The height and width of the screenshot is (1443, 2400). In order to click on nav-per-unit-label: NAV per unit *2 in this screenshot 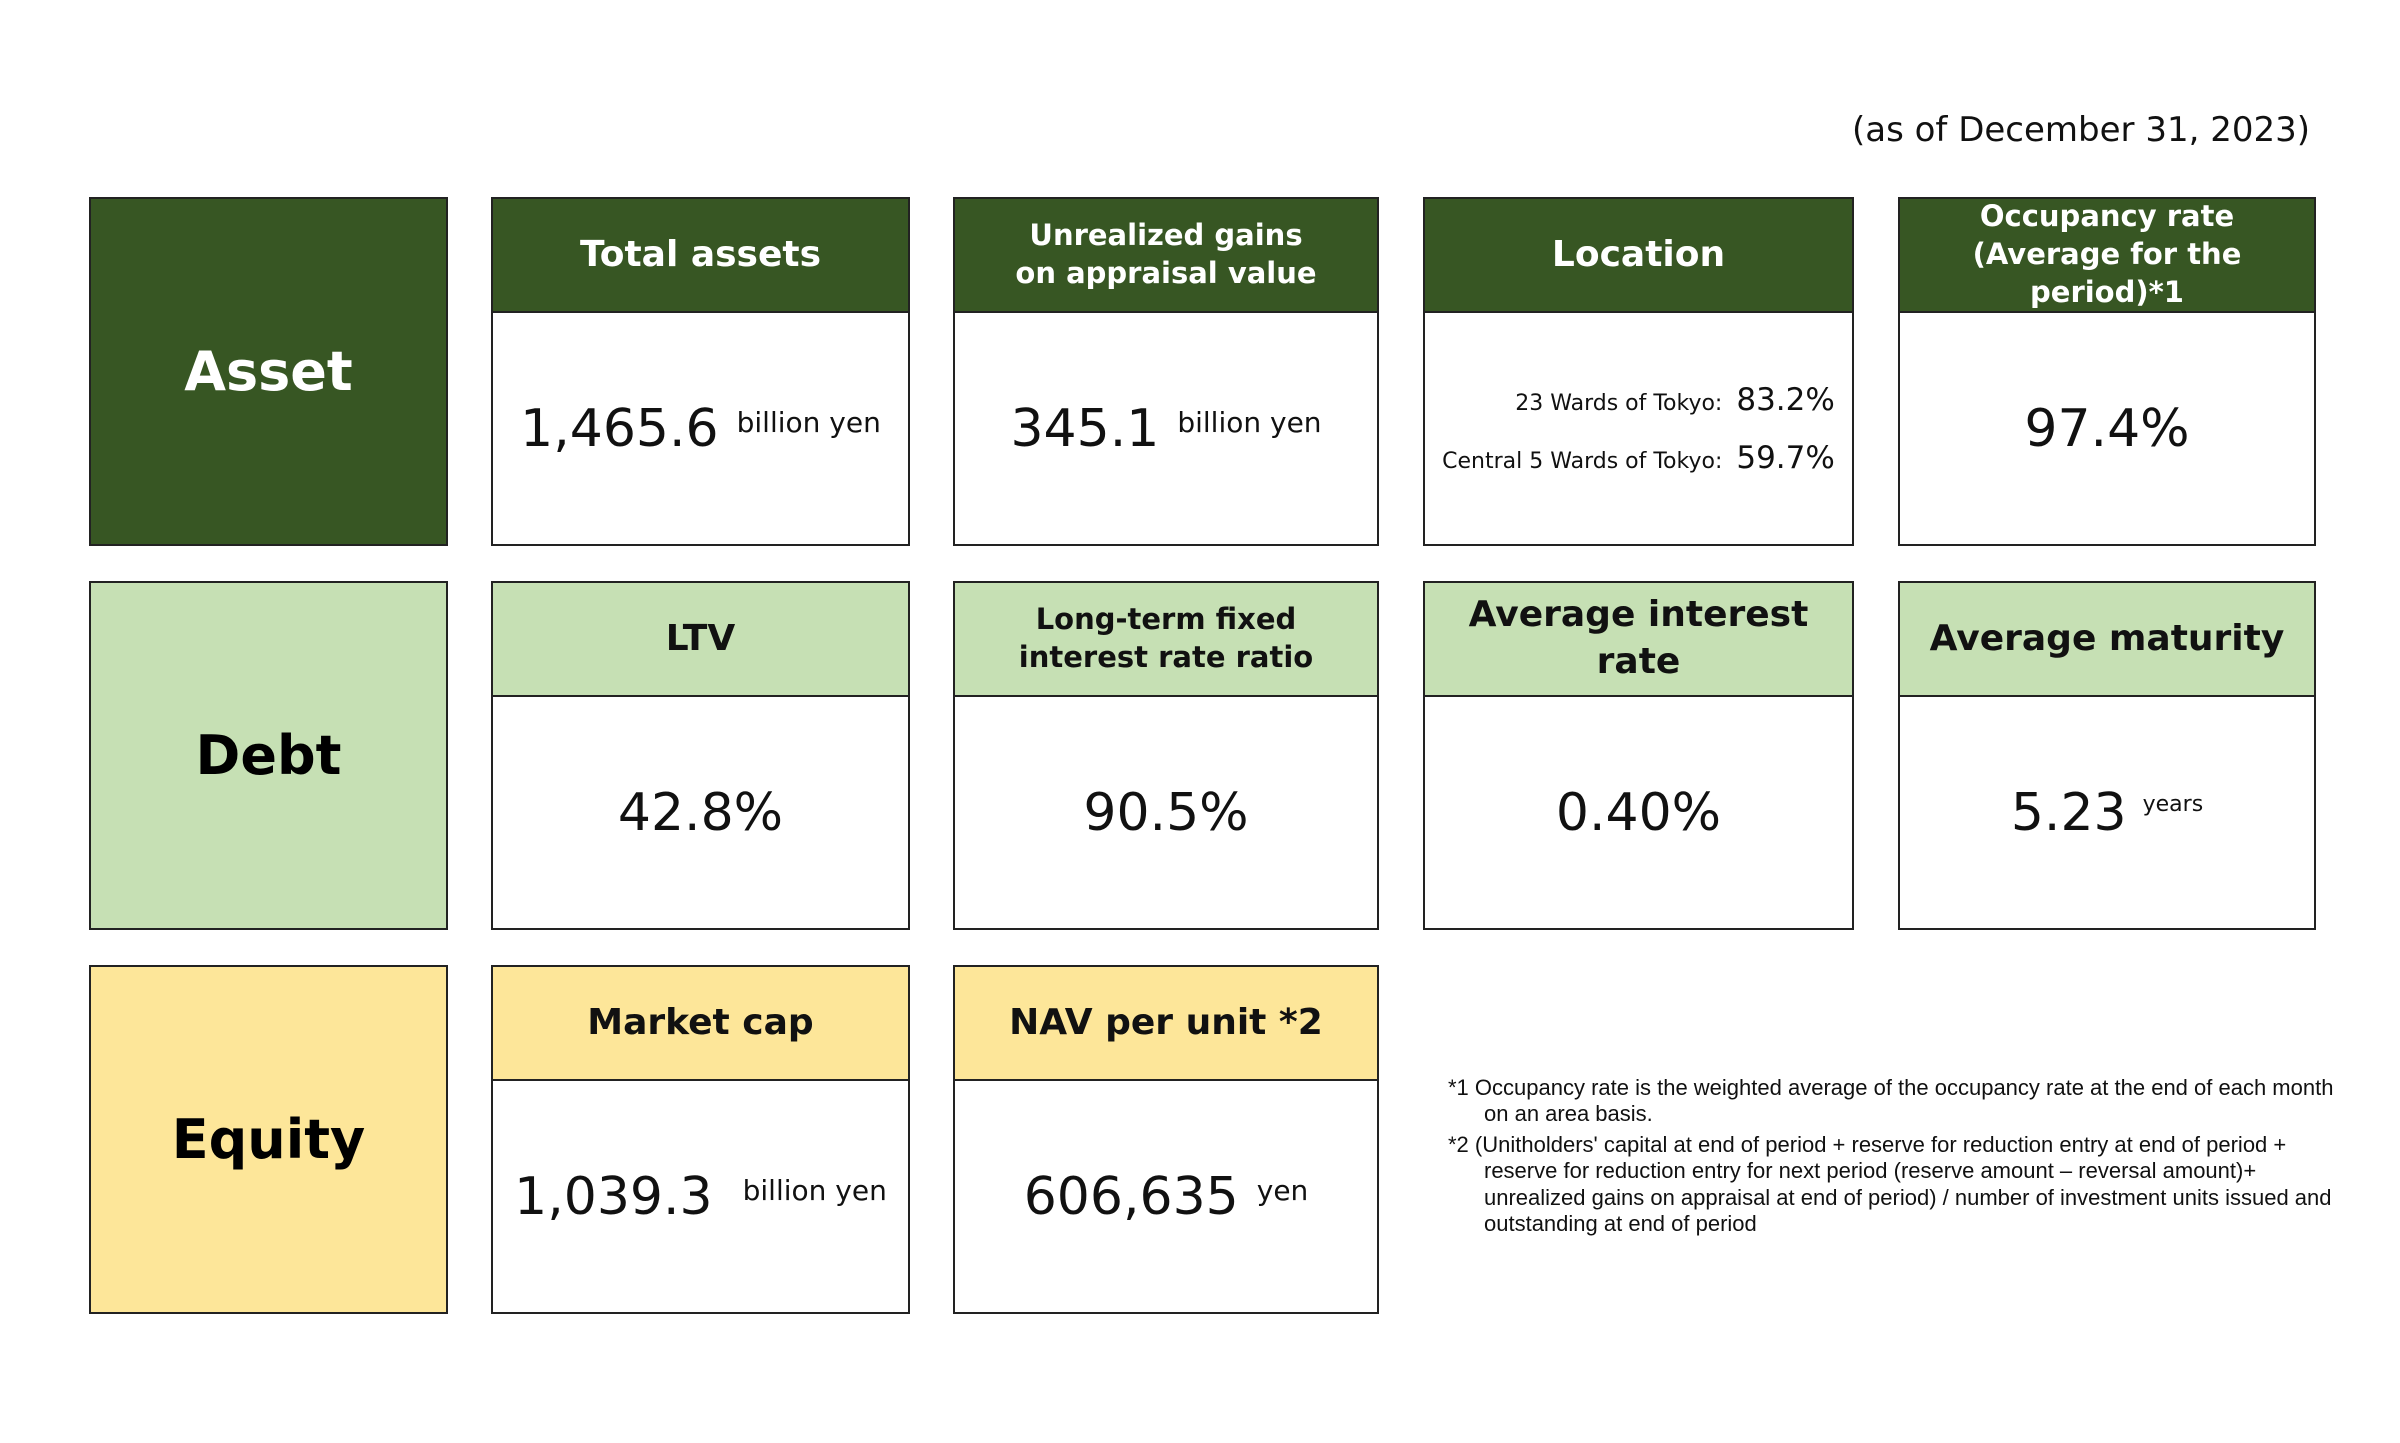, I will do `click(1166, 1024)`.